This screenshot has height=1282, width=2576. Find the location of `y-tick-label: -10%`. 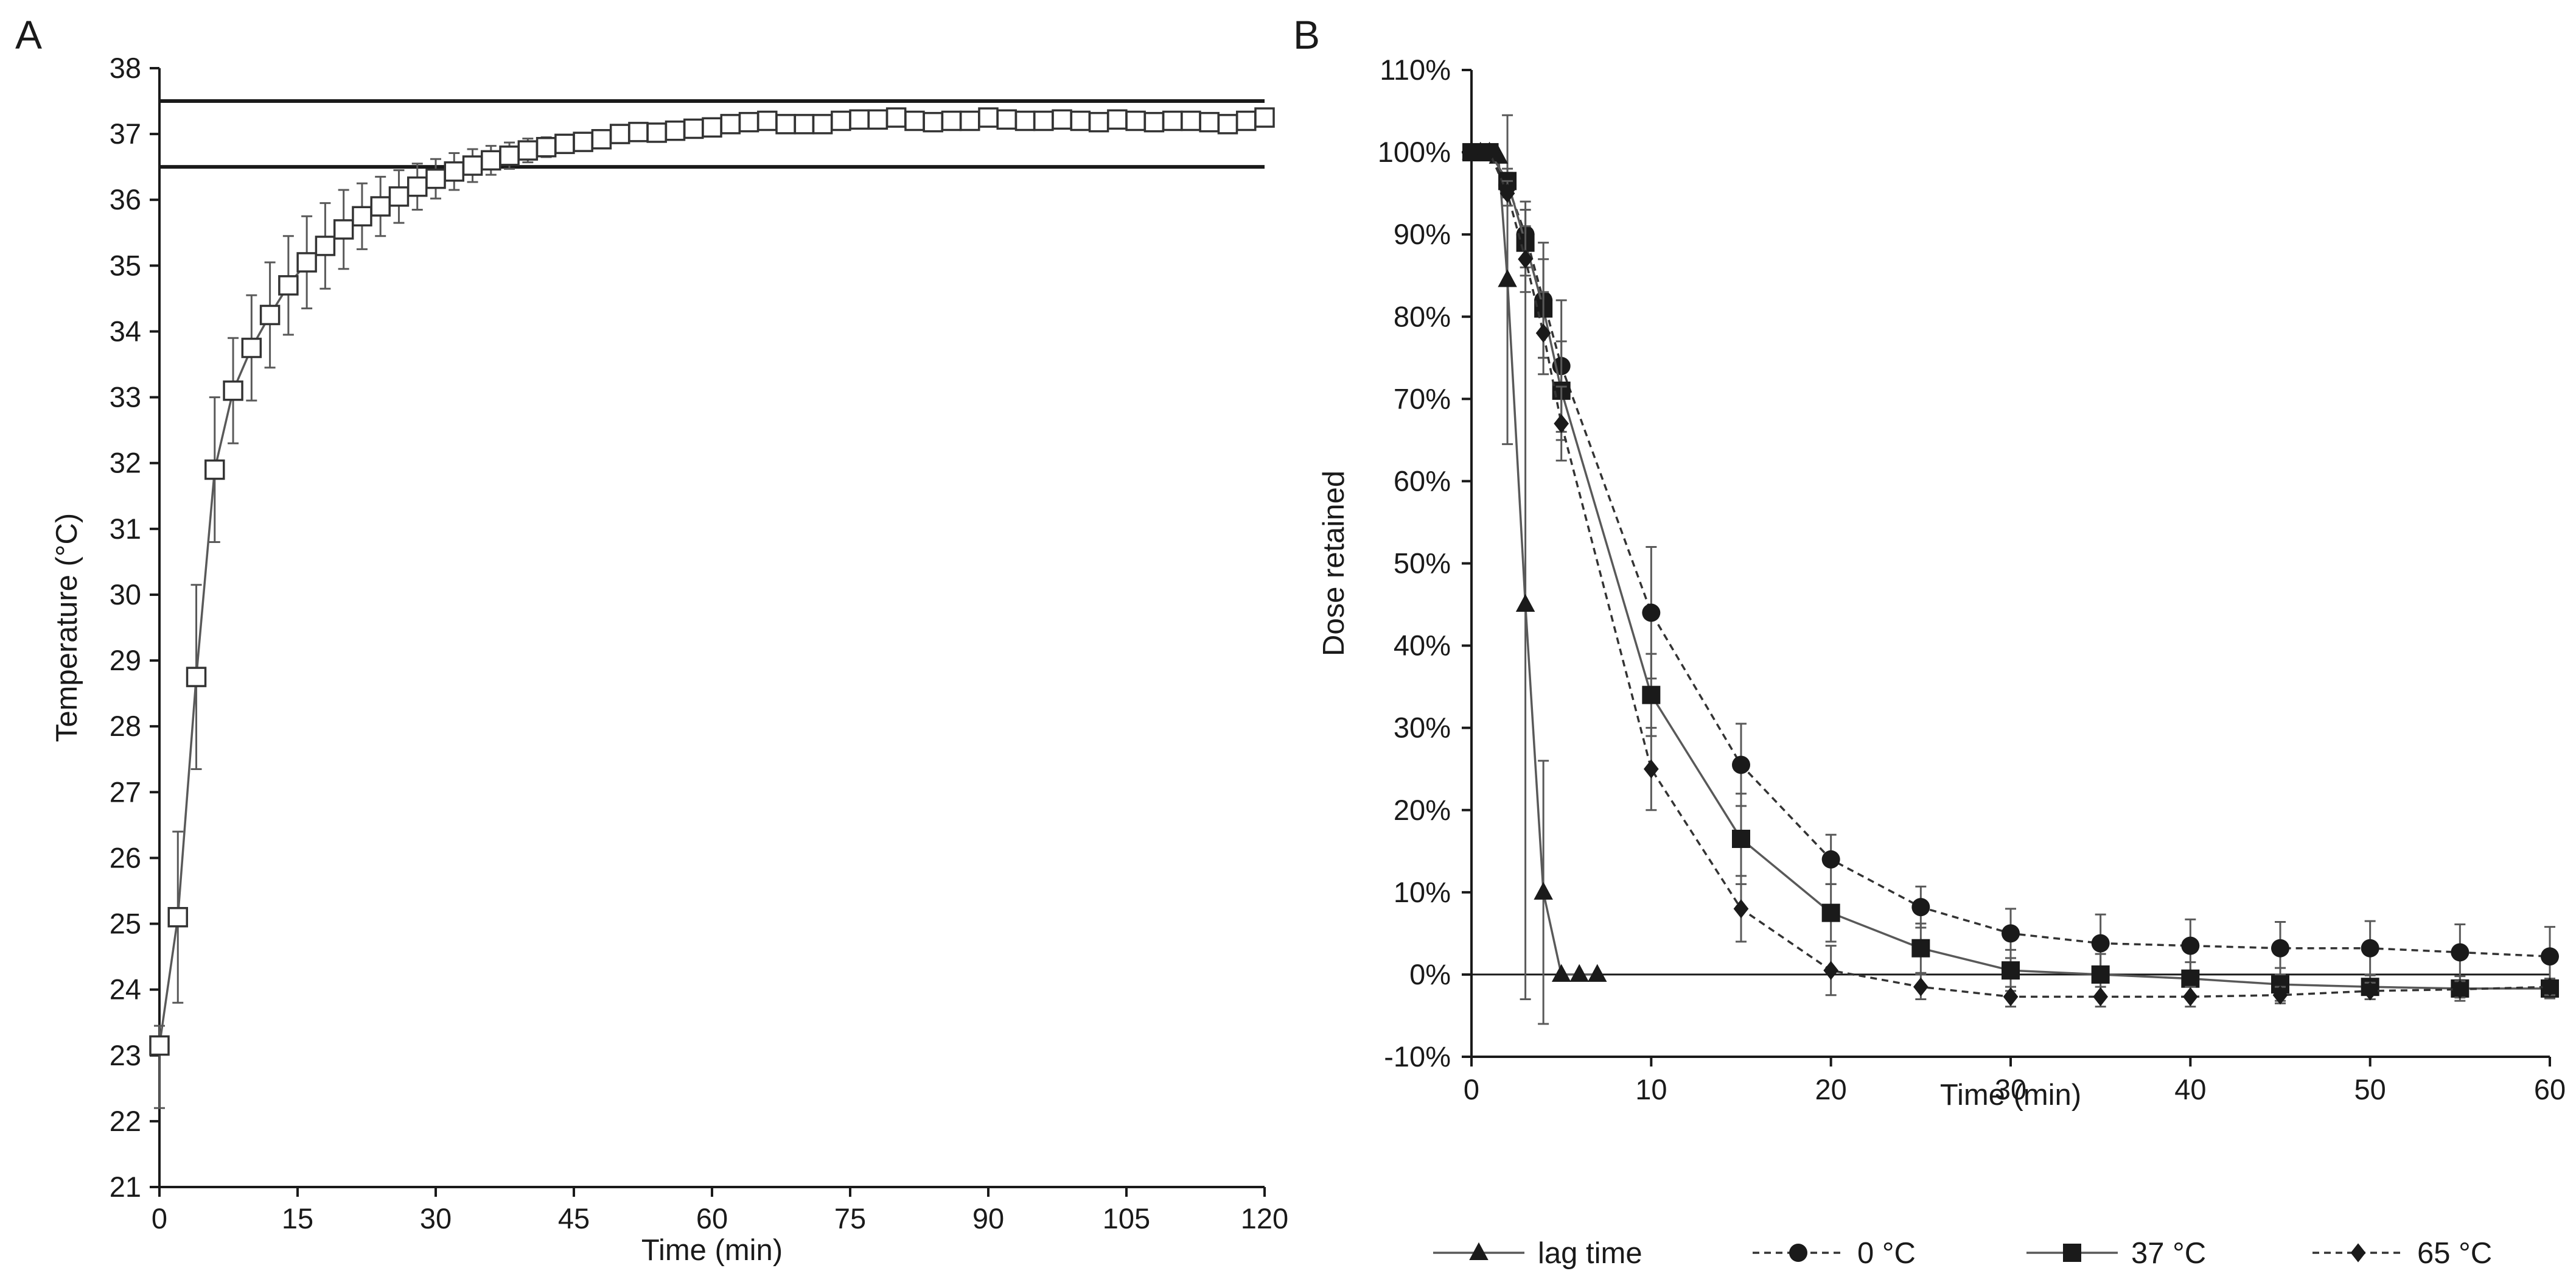

y-tick-label: -10% is located at coordinates (1417, 1056).